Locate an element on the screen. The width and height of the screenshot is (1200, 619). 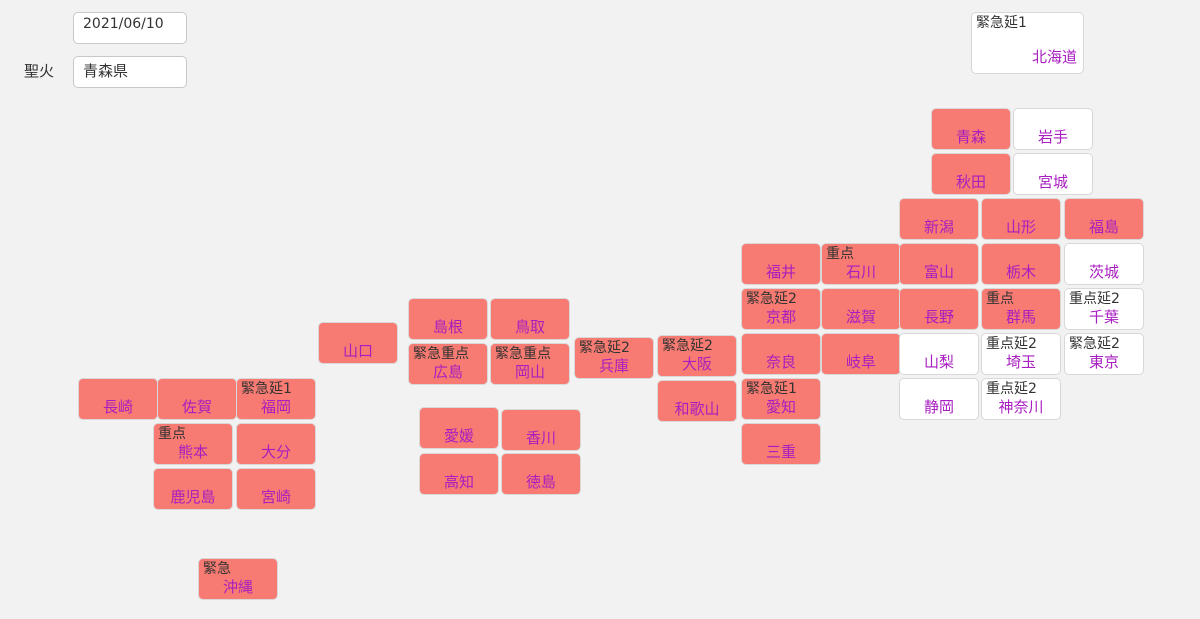
tile-name: 沖縄 is located at coordinates (237, 587).